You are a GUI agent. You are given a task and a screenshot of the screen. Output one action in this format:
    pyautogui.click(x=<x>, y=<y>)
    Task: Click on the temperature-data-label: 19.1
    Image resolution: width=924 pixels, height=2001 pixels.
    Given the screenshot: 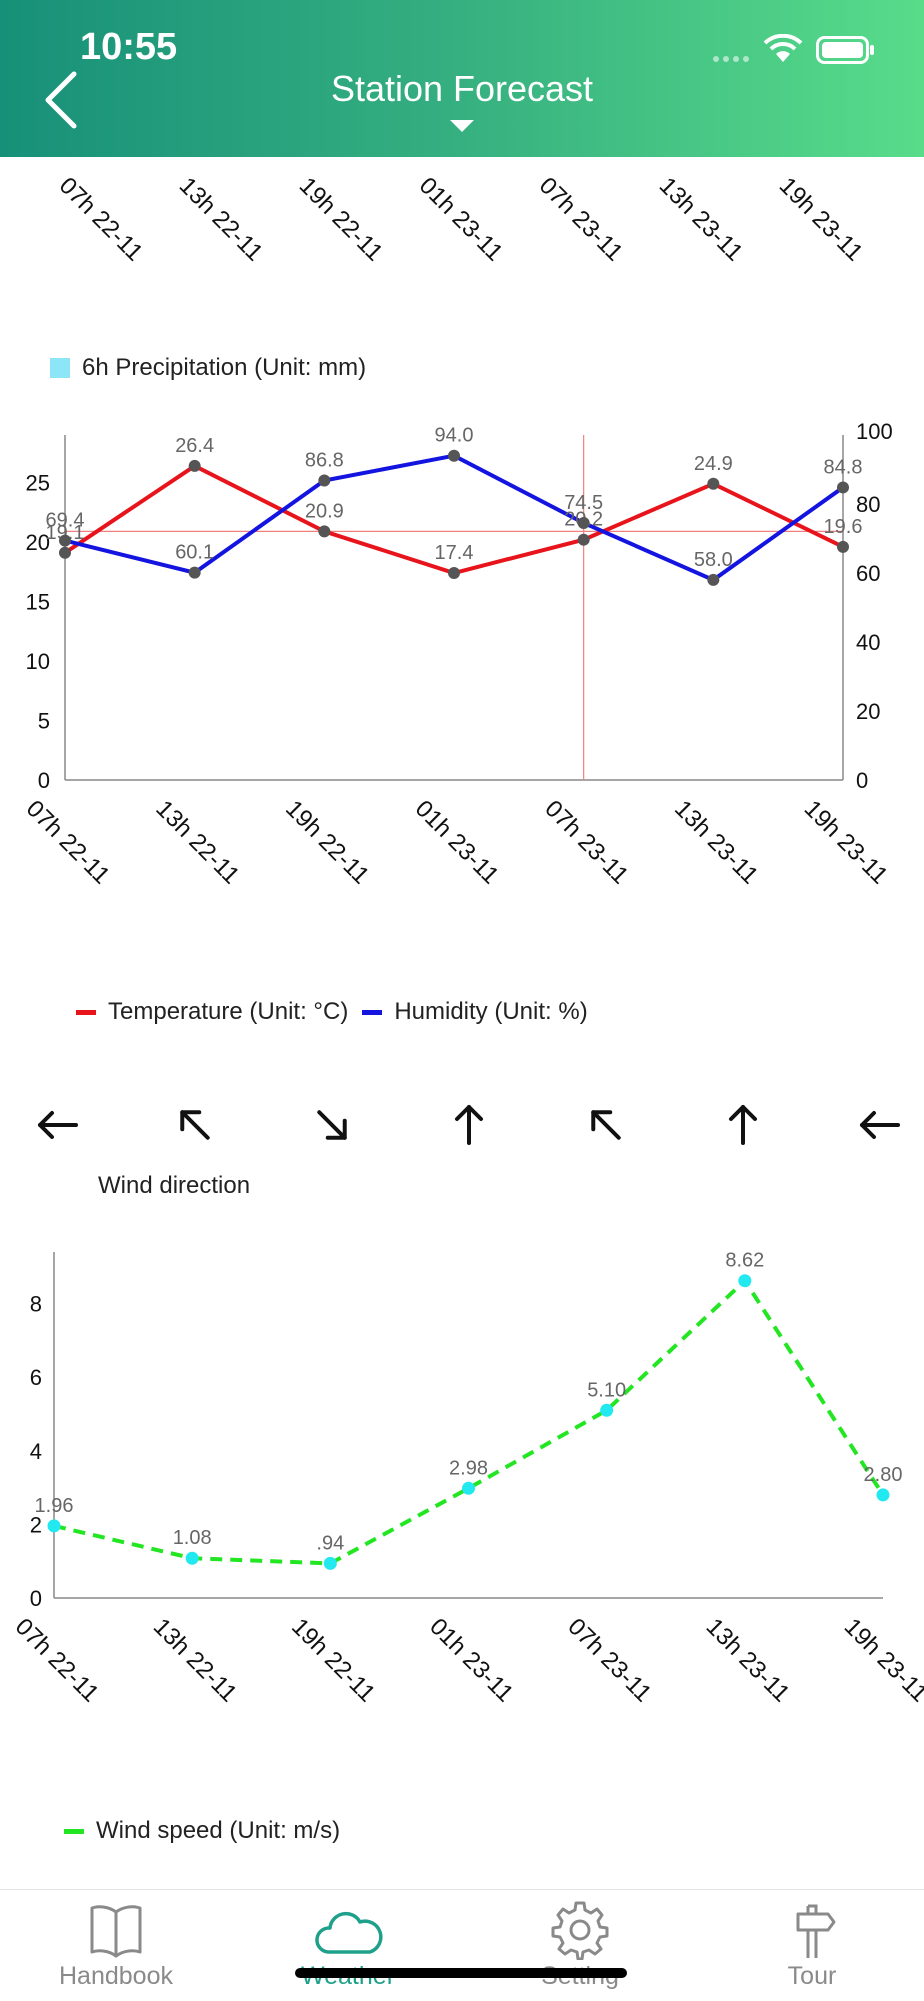 What is the action you would take?
    pyautogui.click(x=65, y=533)
    